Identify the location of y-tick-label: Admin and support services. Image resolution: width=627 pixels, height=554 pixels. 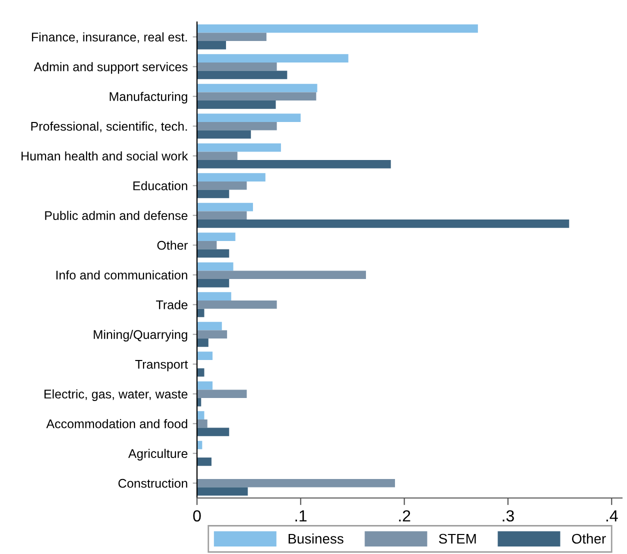
(111, 68).